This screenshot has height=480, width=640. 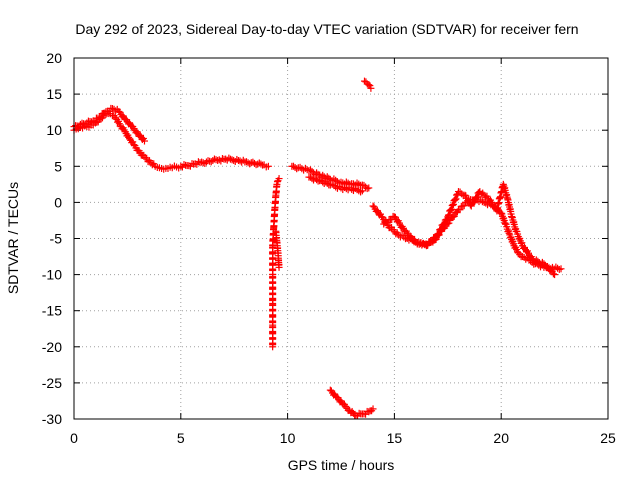 I want to click on y-tick-label: 0, so click(x=58, y=202).